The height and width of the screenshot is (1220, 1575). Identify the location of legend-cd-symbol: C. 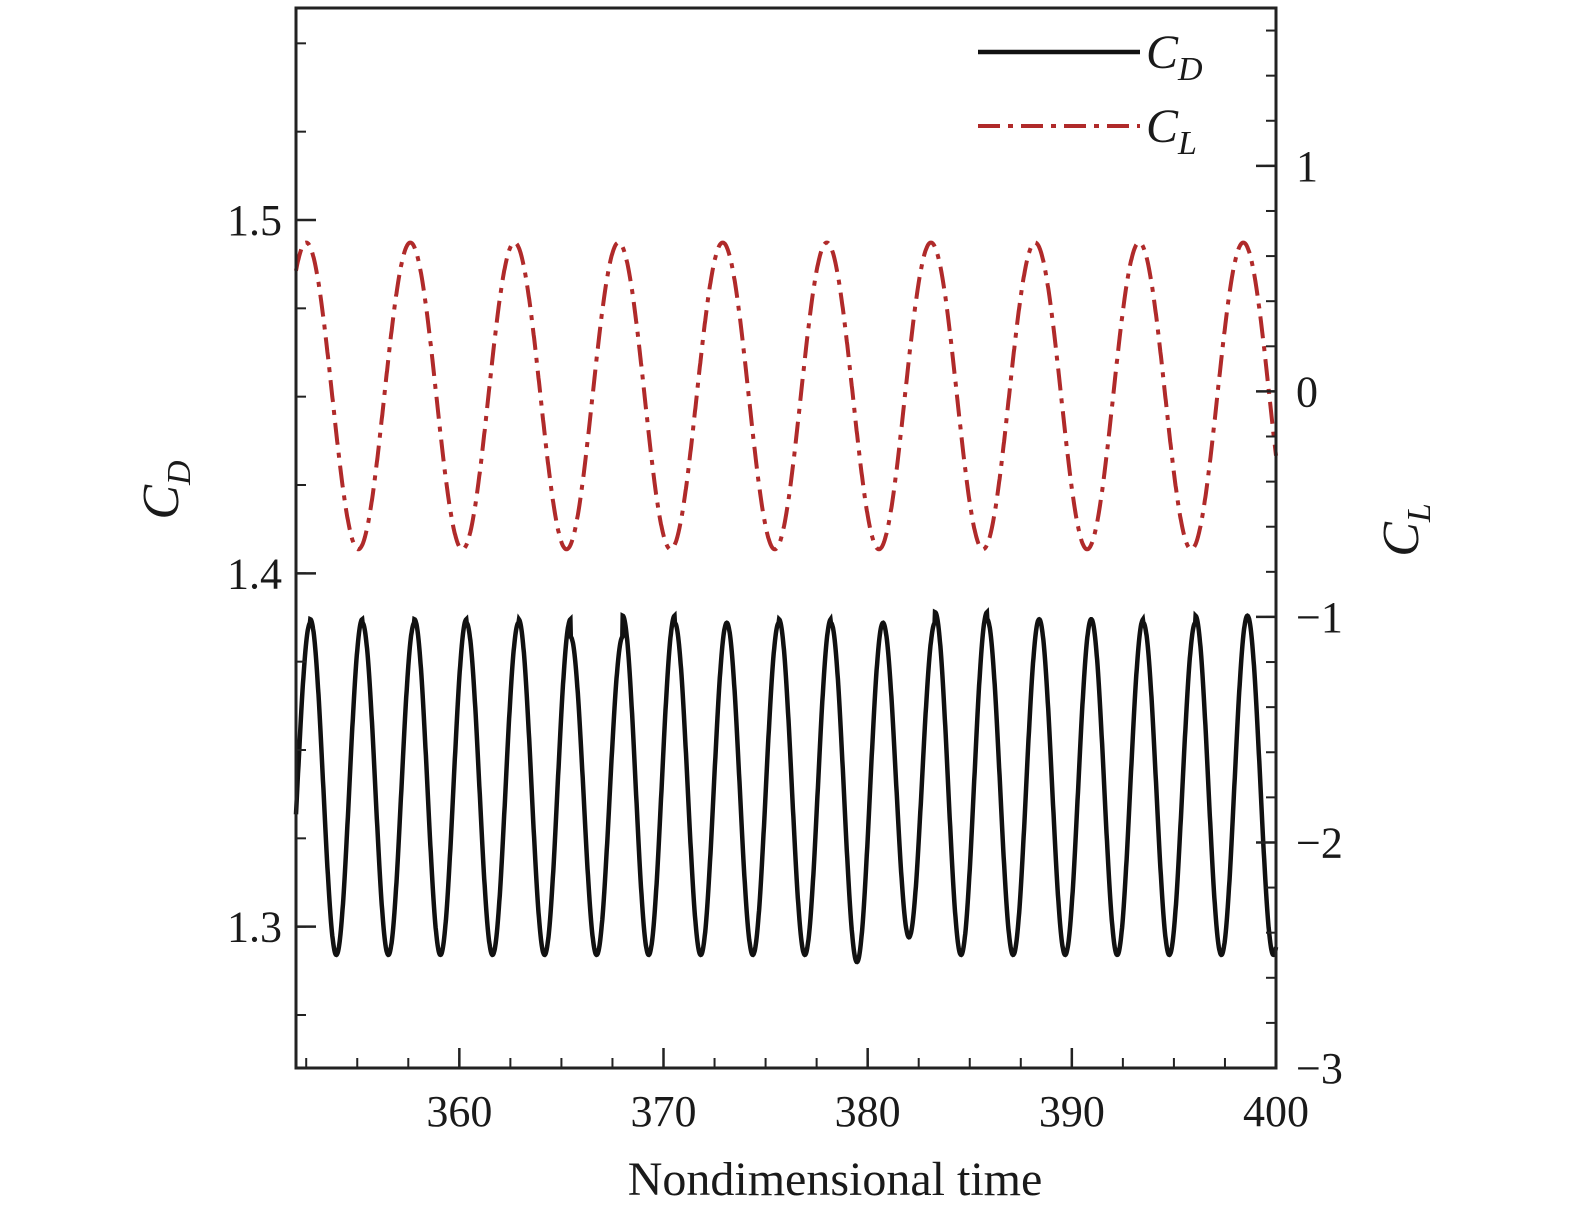
(1162, 52).